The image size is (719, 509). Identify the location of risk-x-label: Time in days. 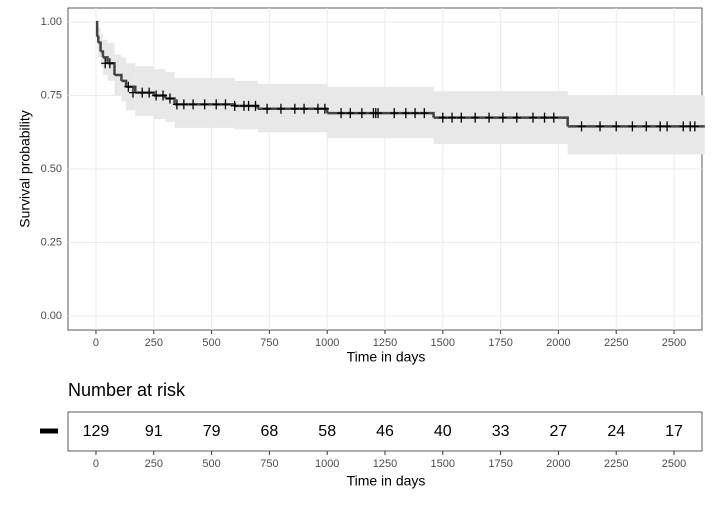
(386, 481).